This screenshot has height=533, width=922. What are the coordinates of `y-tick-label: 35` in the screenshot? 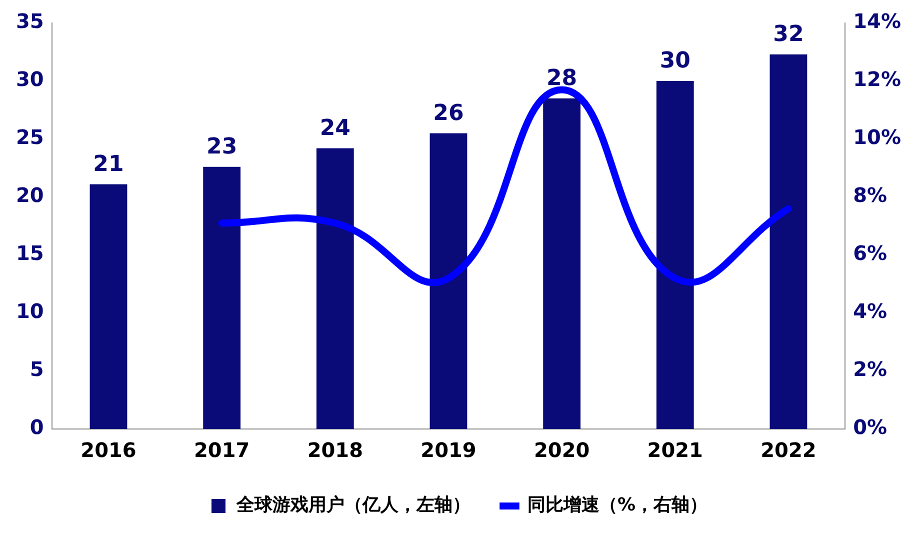 It's located at (30, 21).